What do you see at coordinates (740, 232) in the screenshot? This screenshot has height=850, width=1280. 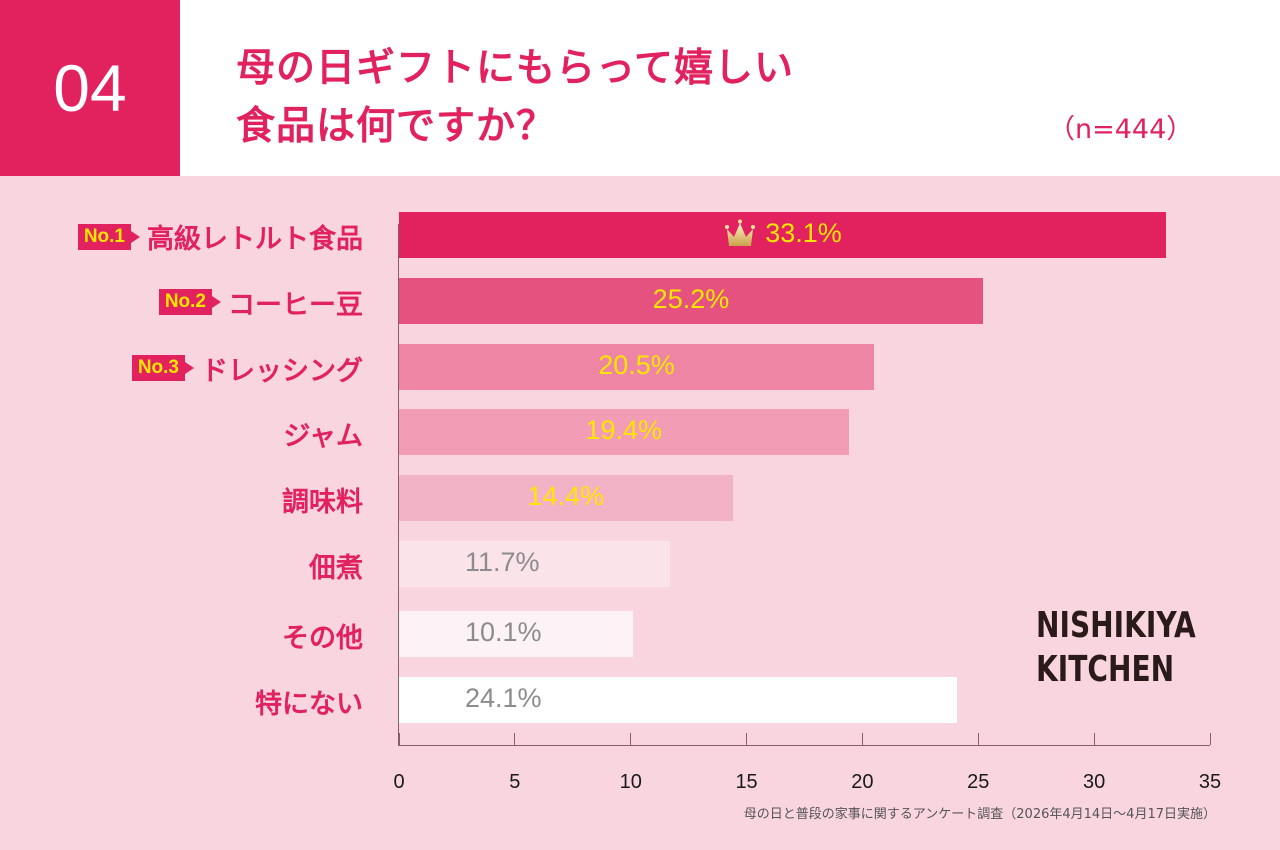 I see `crown-icon` at bounding box center [740, 232].